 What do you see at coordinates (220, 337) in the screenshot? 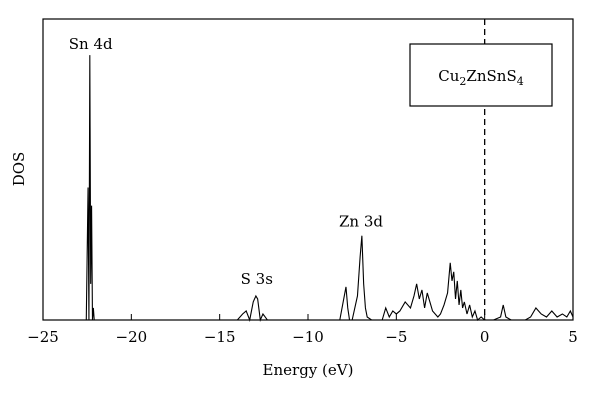
I see `x-tick-label: −15` at bounding box center [220, 337].